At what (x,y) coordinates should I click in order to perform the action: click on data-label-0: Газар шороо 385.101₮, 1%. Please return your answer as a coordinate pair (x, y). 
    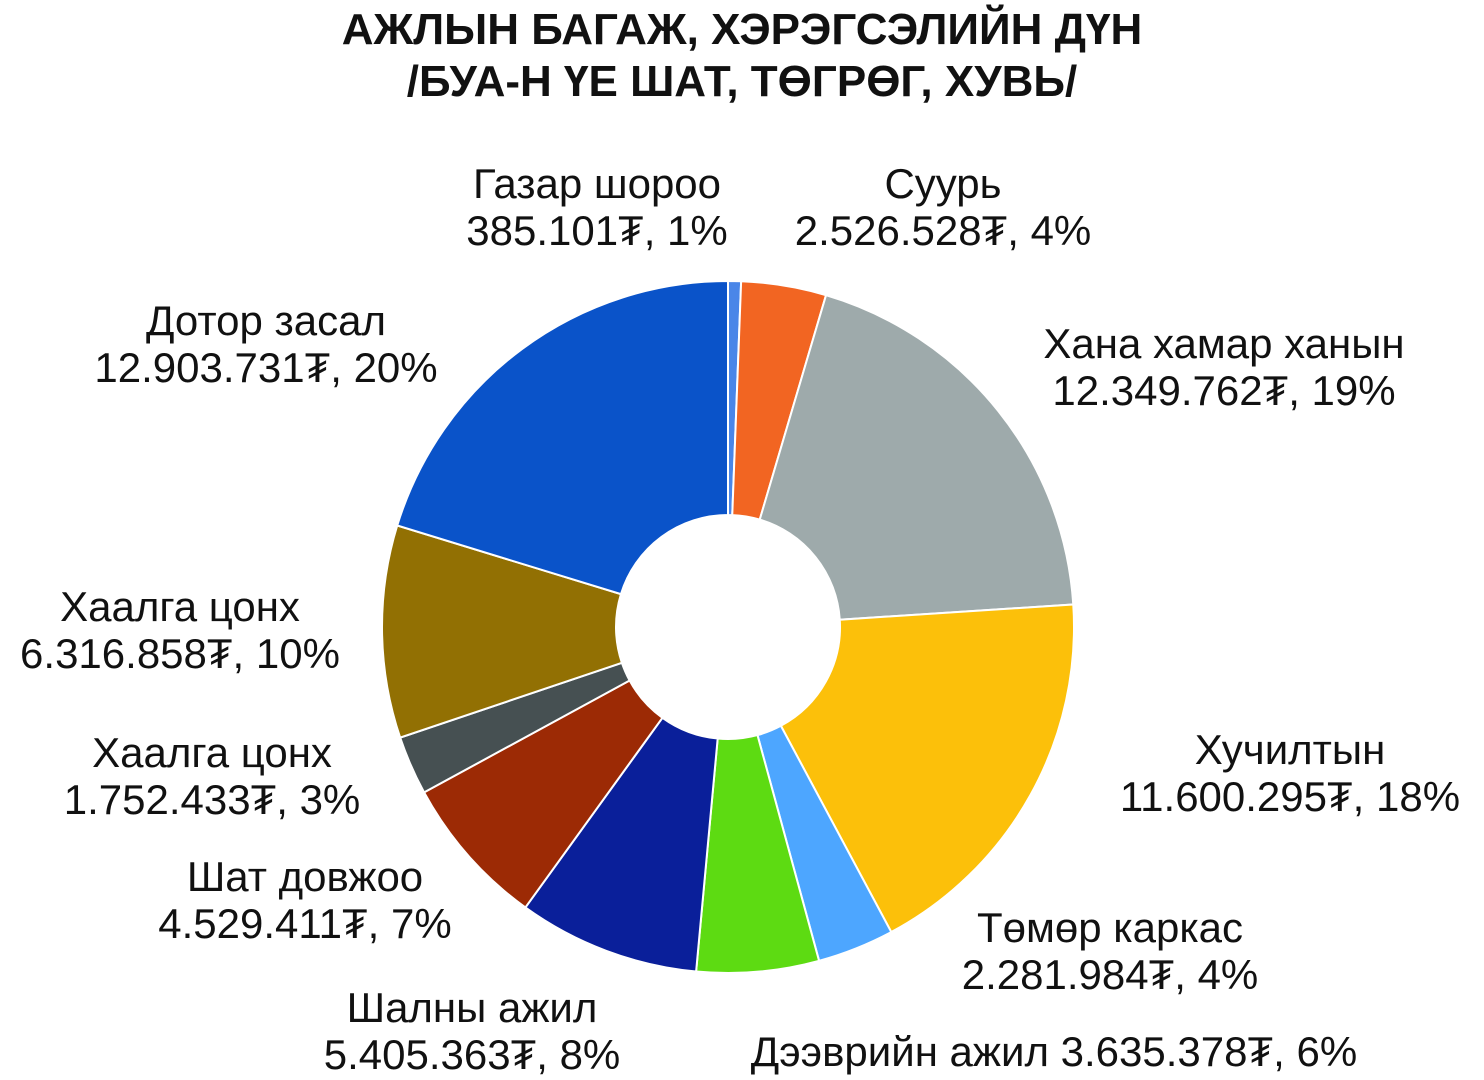
    Looking at the image, I should click on (597, 207).